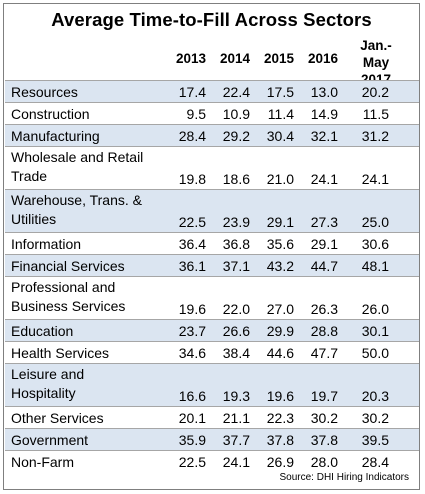 The height and width of the screenshot is (494, 425). What do you see at coordinates (192, 266) in the screenshot?
I see `table-cell: 36.1` at bounding box center [192, 266].